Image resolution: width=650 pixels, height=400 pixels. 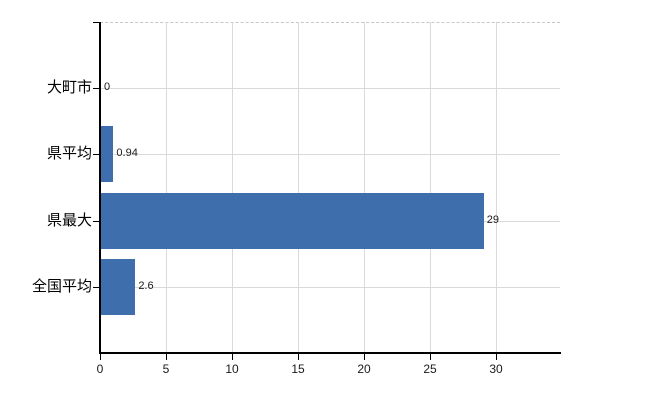 What do you see at coordinates (100, 369) in the screenshot?
I see `x-axis-tick-label: 0` at bounding box center [100, 369].